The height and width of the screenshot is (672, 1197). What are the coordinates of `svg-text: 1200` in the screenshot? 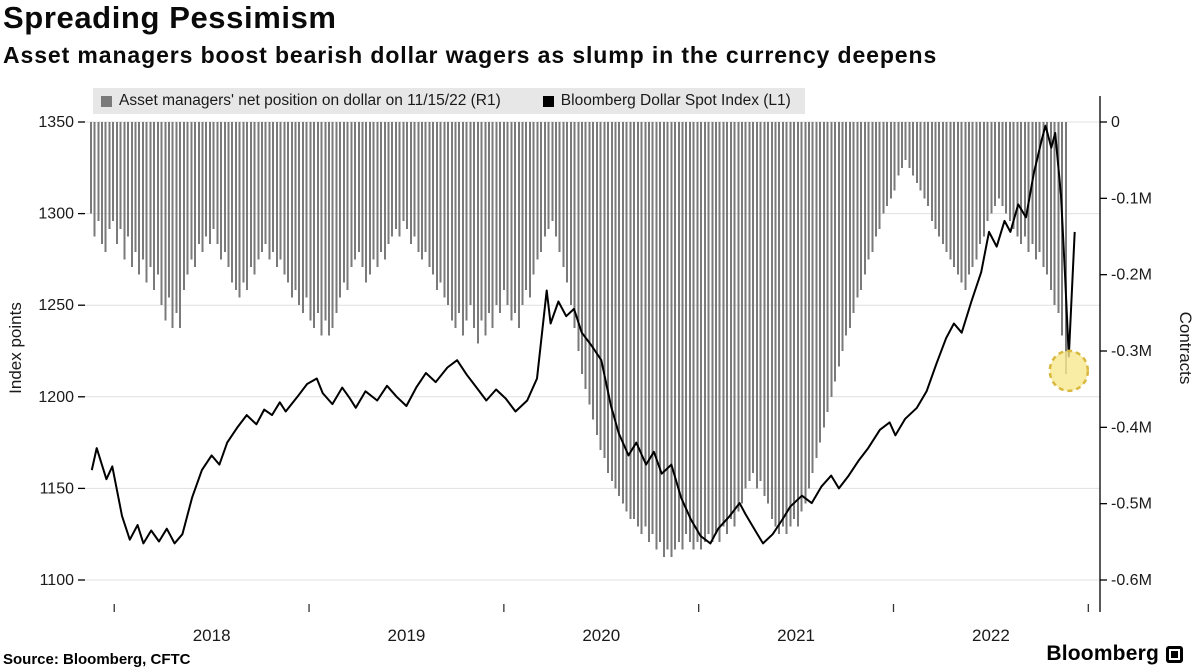 It's located at (56, 397).